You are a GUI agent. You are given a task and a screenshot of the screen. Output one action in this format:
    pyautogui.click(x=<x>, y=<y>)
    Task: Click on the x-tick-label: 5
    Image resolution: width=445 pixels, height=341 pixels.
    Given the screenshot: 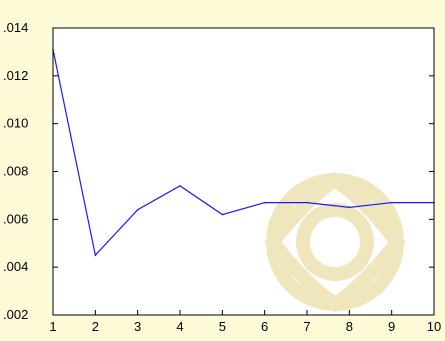 What is the action you would take?
    pyautogui.click(x=222, y=326)
    